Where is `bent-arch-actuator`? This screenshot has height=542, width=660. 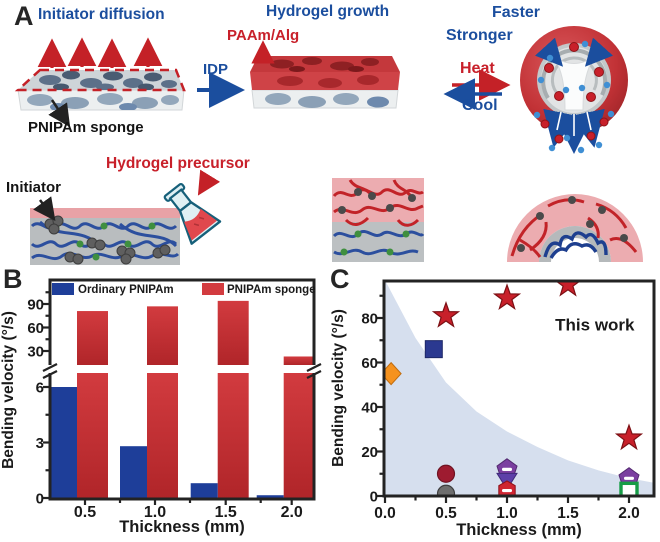 bent-arch-actuator is located at coordinates (575, 228).